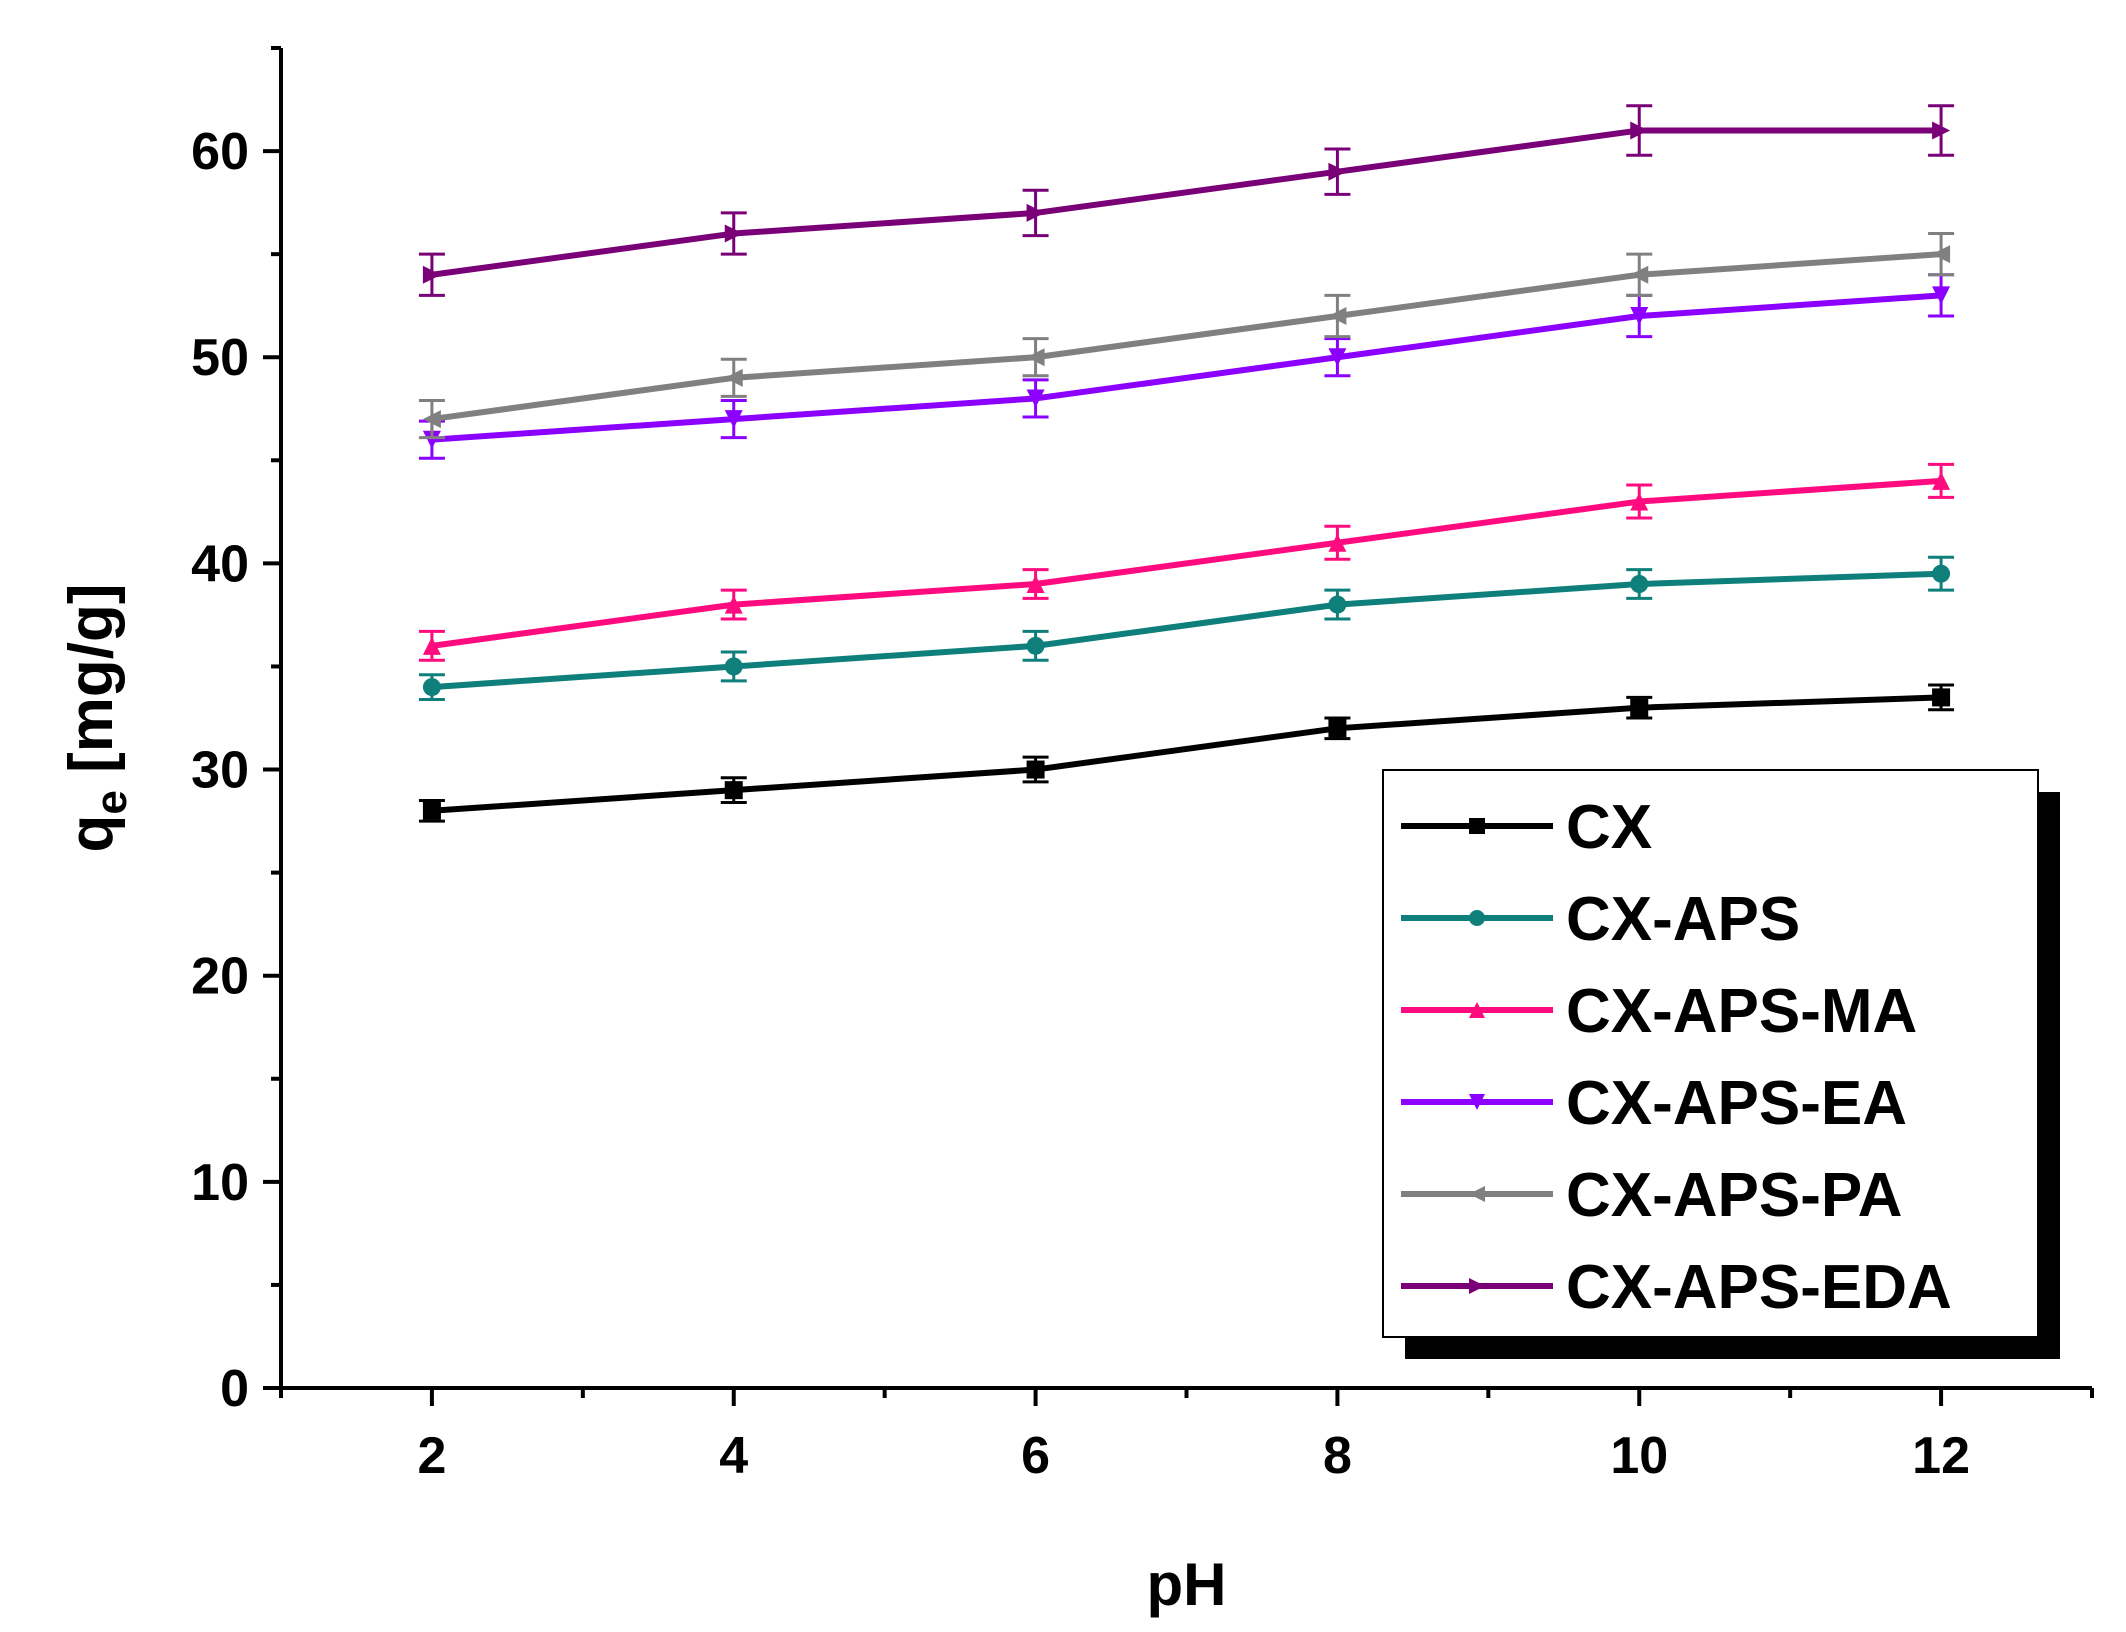  Describe the element at coordinates (1187, 1584) in the screenshot. I see `x-axis-title: pH` at that location.